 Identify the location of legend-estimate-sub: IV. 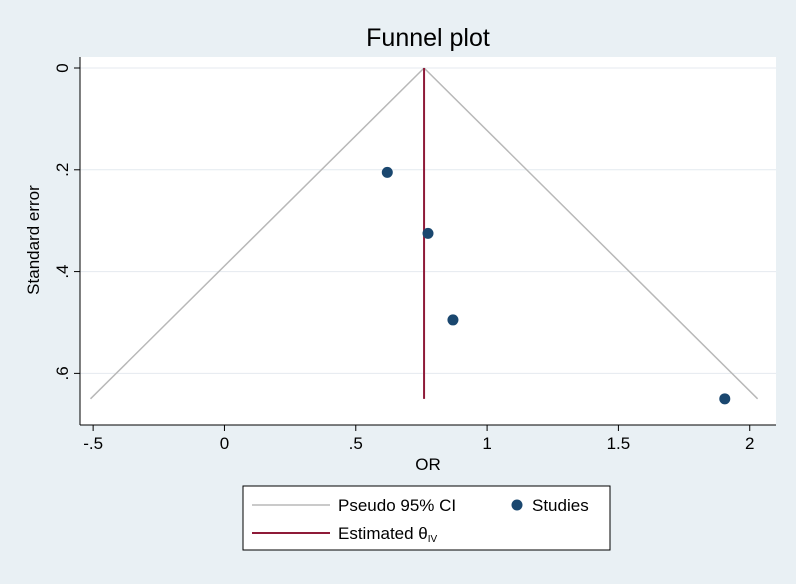
(433, 539).